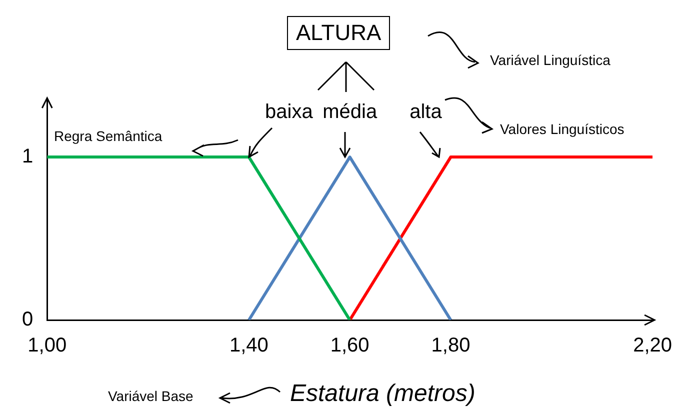  Describe the element at coordinates (350, 345) in the screenshot. I see `x-tick-label: 1,60` at that location.